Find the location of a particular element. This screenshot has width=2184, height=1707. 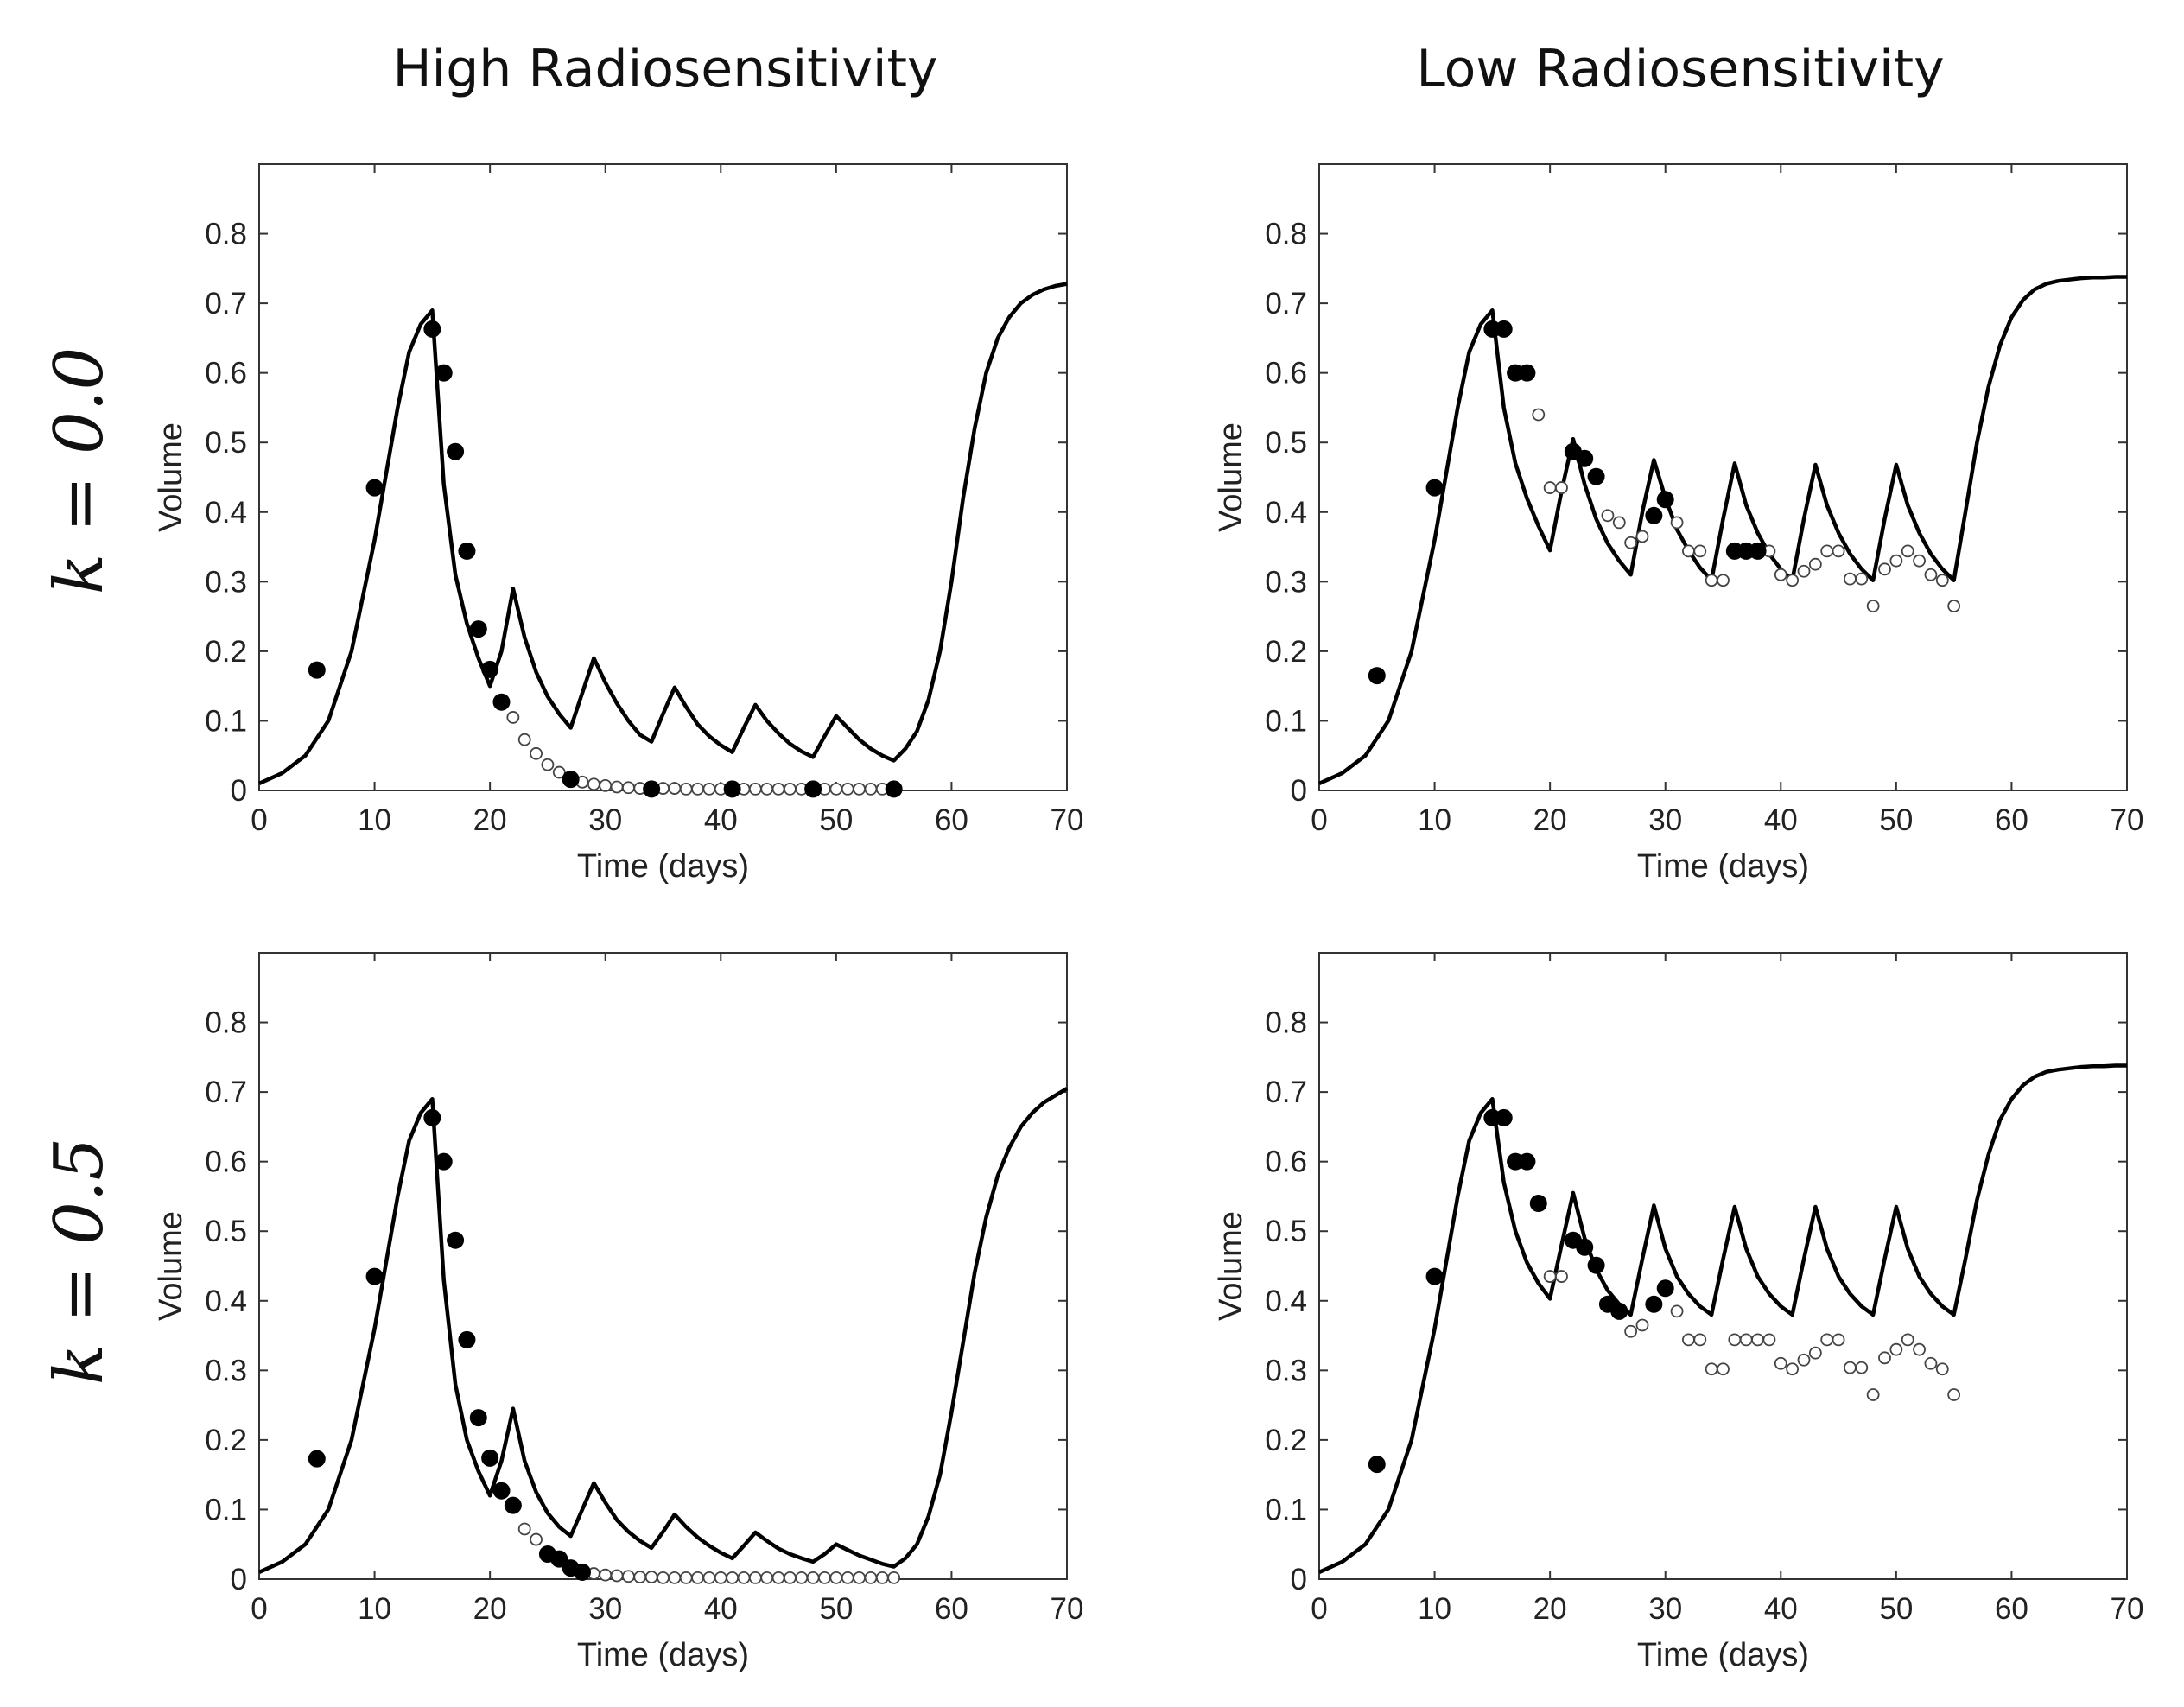

x-tick-label: 70 is located at coordinates (1068, 1609).